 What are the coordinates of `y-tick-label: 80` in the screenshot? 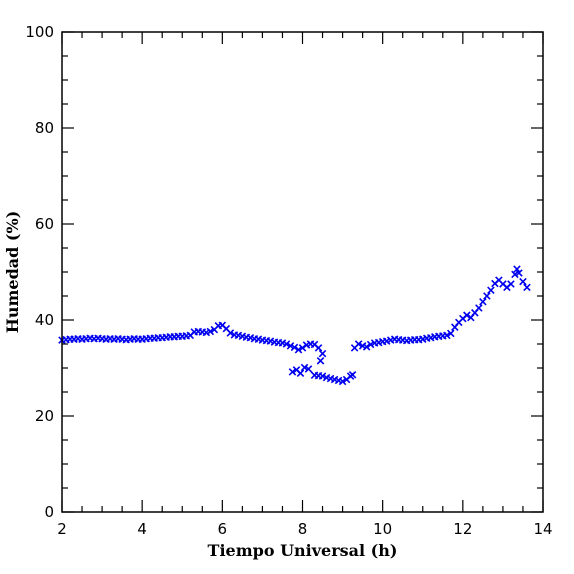 It's located at (44, 128).